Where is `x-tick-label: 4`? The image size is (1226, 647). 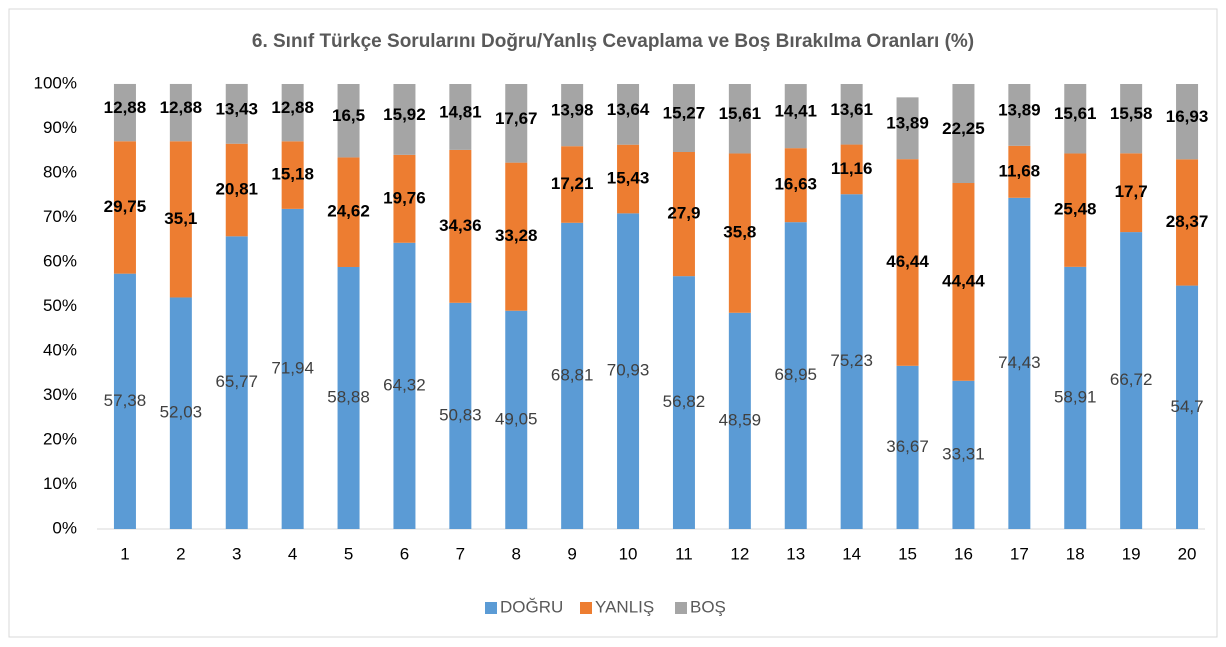 x-tick-label: 4 is located at coordinates (292, 553).